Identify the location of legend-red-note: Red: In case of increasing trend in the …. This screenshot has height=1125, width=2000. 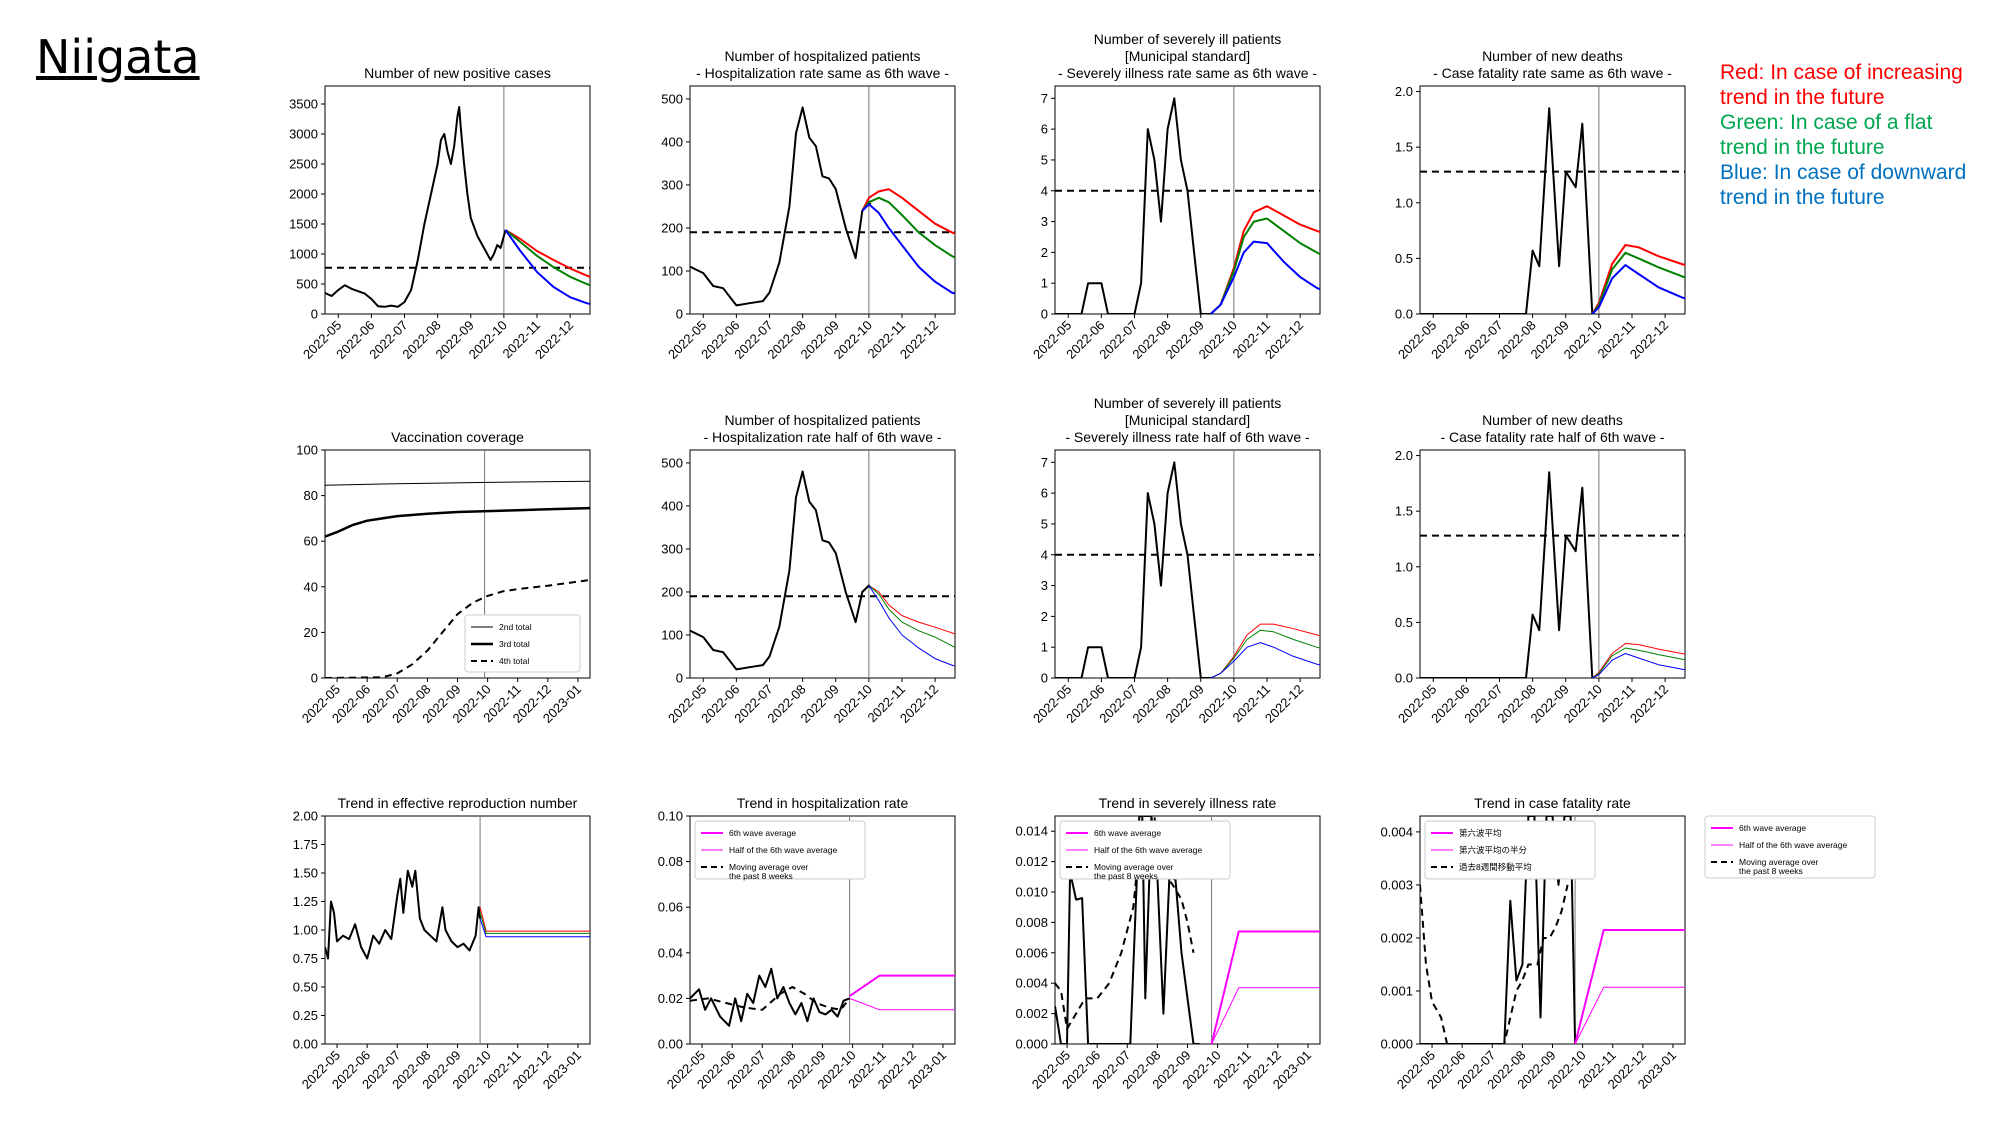
(1841, 85).